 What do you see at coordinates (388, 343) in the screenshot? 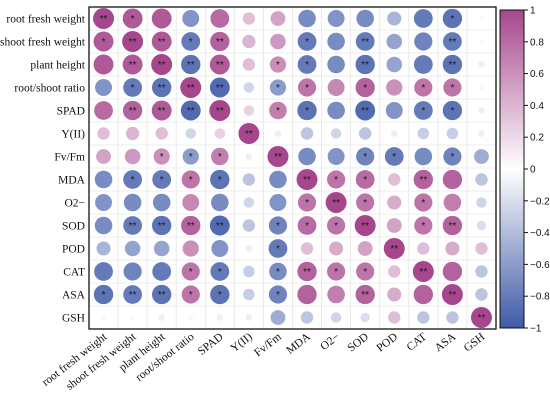
I see `column-label: POD` at bounding box center [388, 343].